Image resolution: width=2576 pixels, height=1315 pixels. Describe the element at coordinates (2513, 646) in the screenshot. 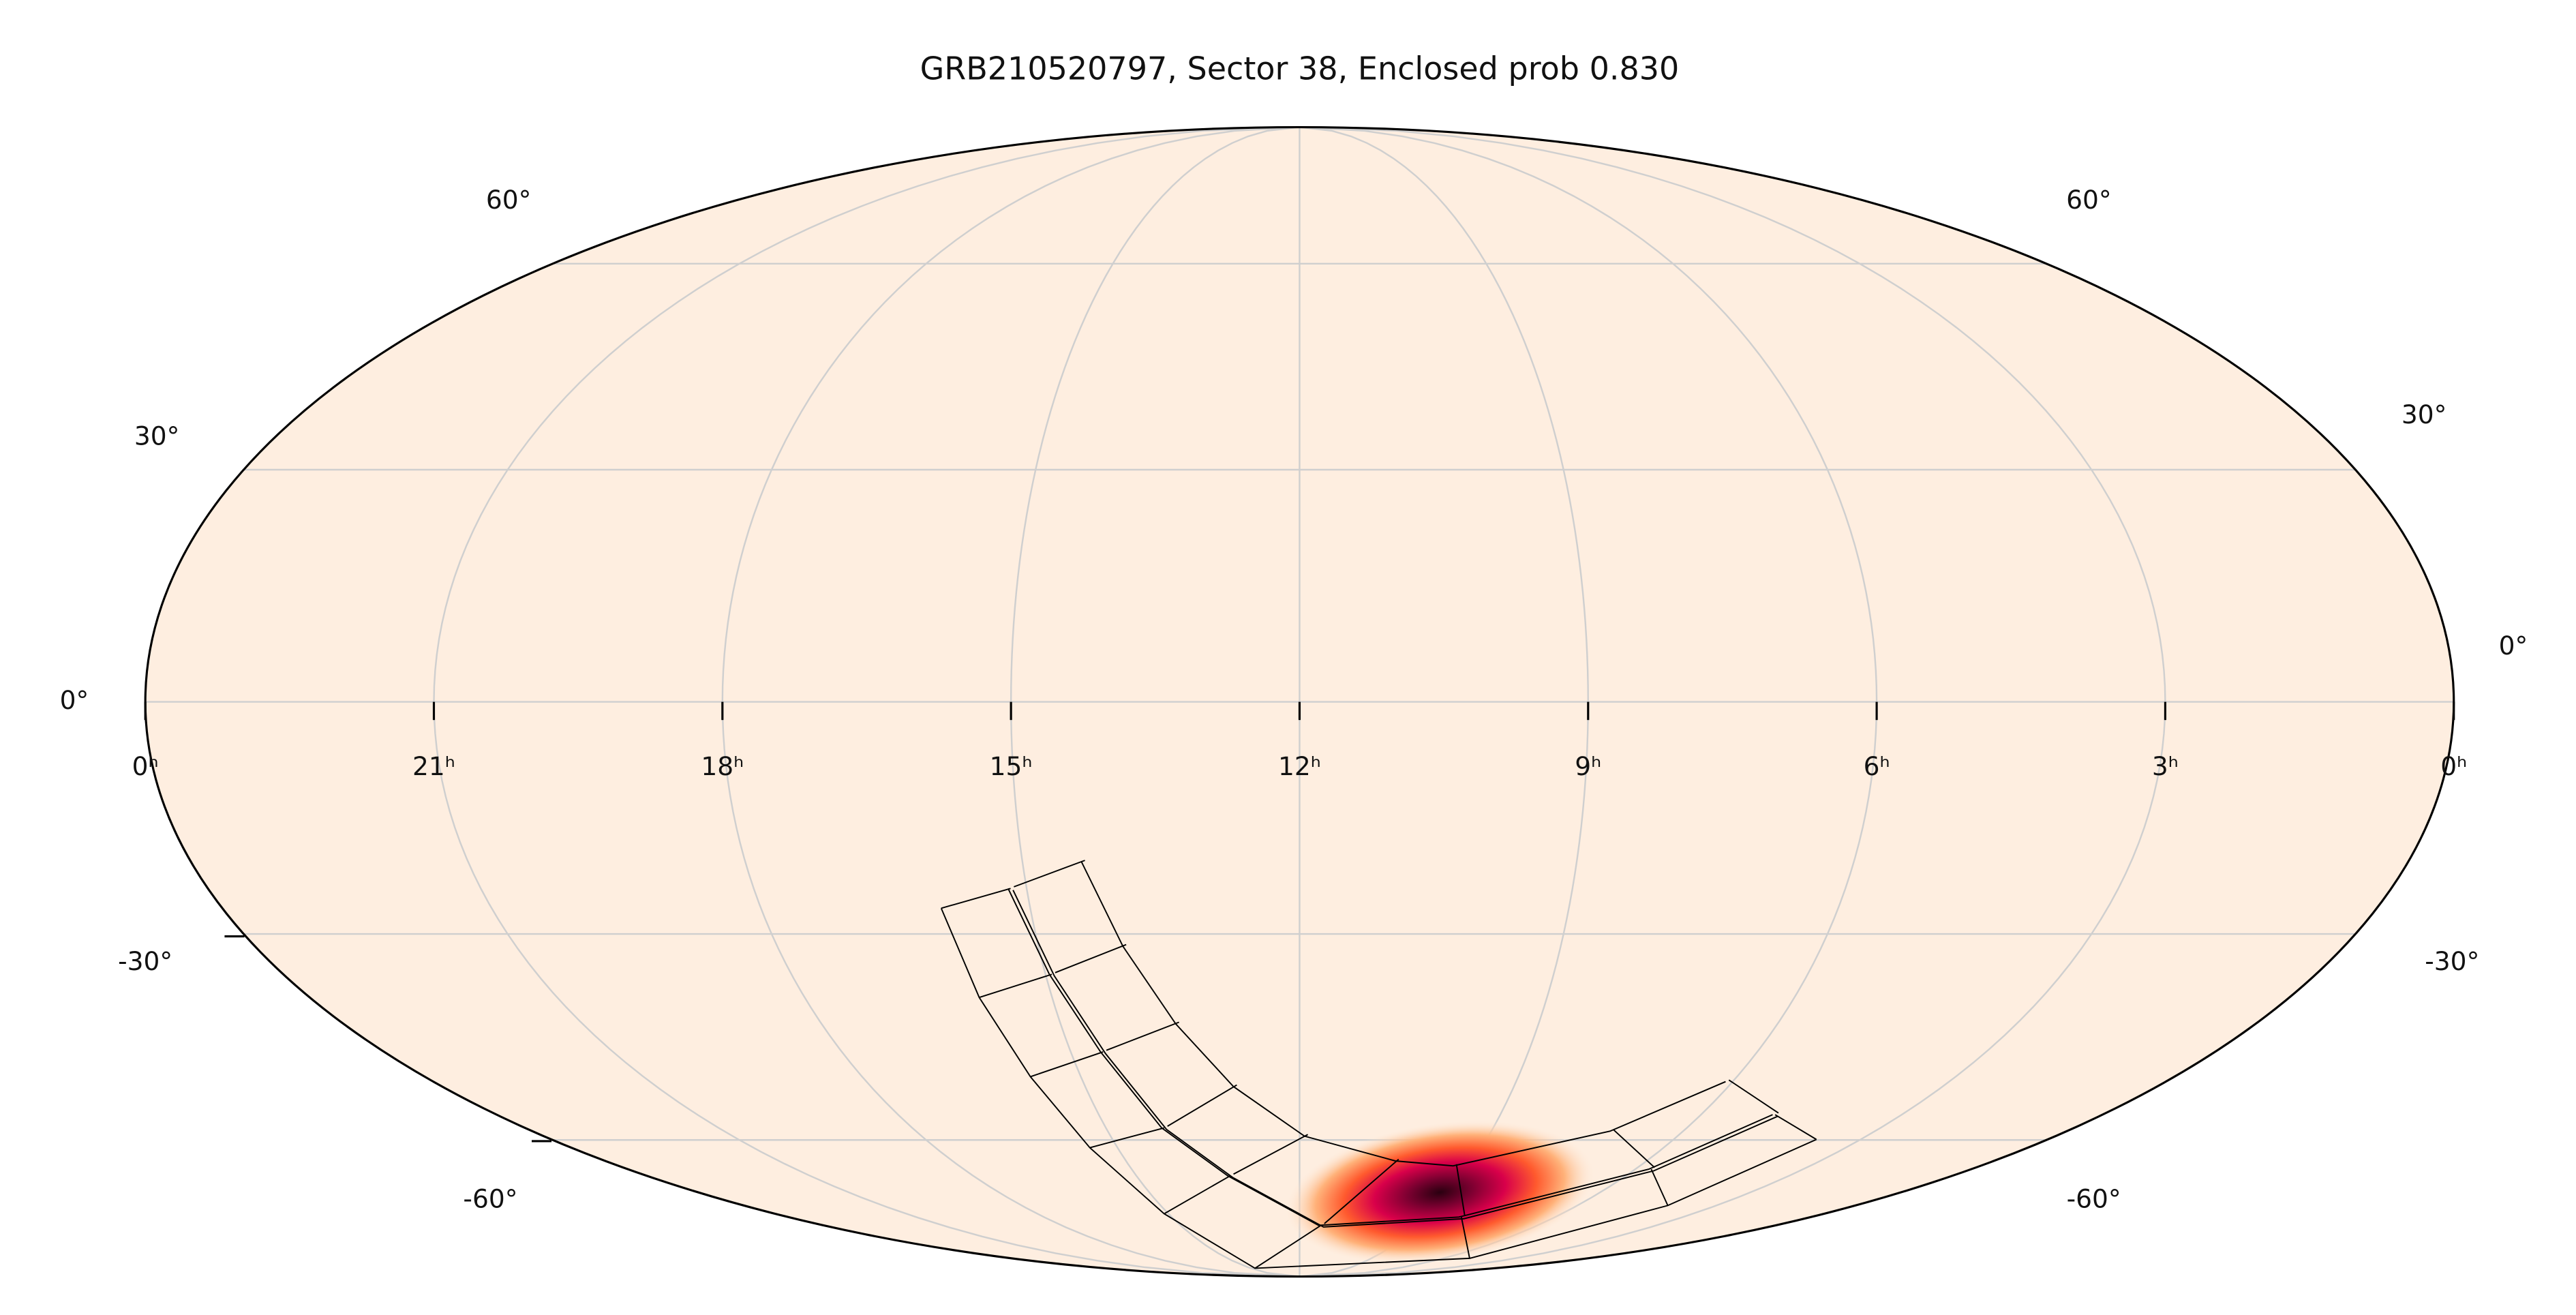

I see `dec-label-right: 0°` at that location.